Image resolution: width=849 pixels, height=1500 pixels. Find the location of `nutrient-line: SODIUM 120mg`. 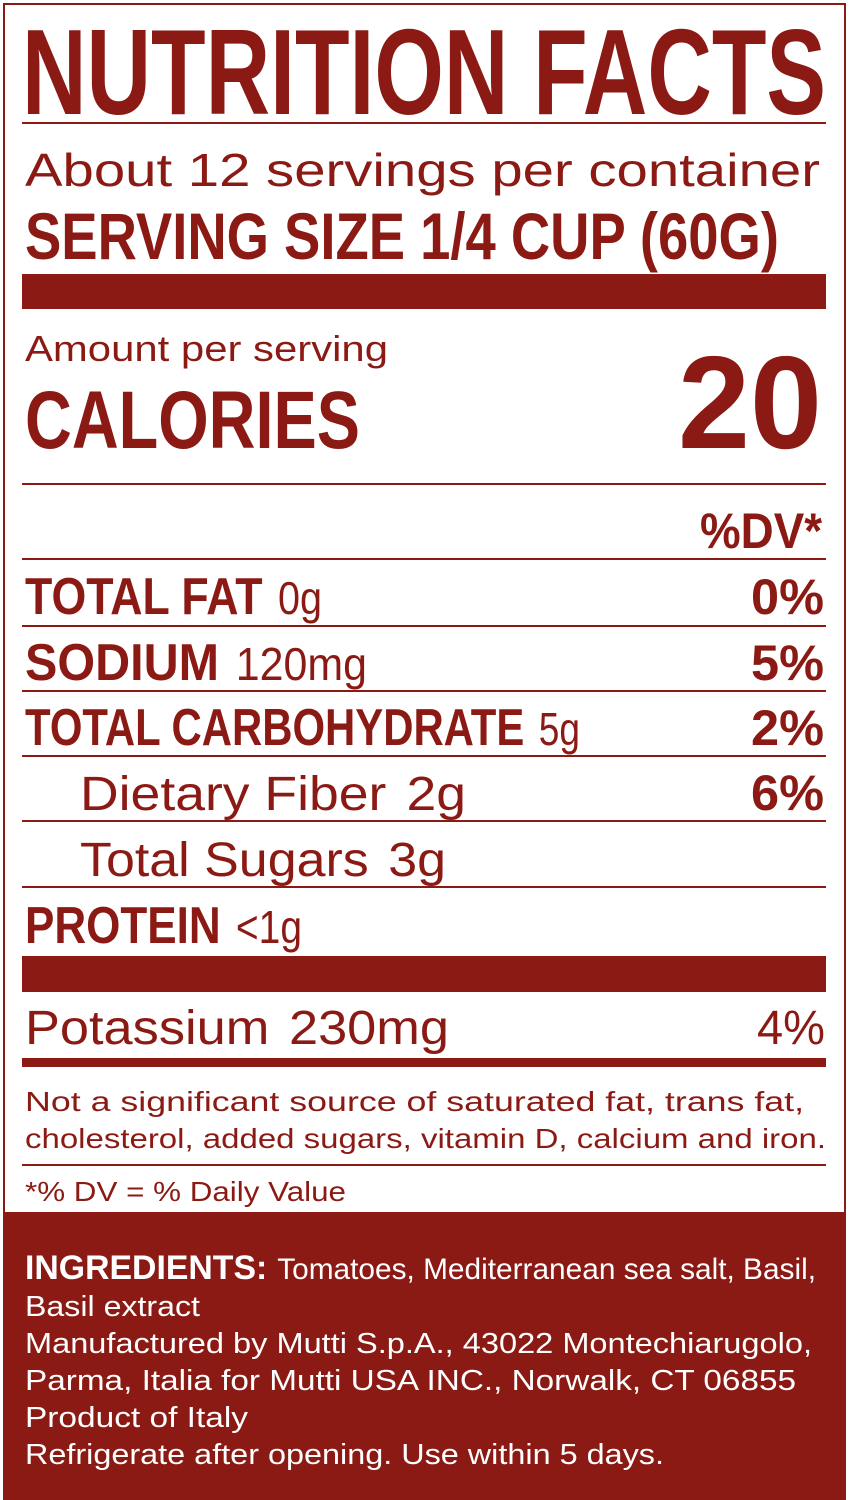

nutrient-line: SODIUM 120mg is located at coordinates (196, 663).